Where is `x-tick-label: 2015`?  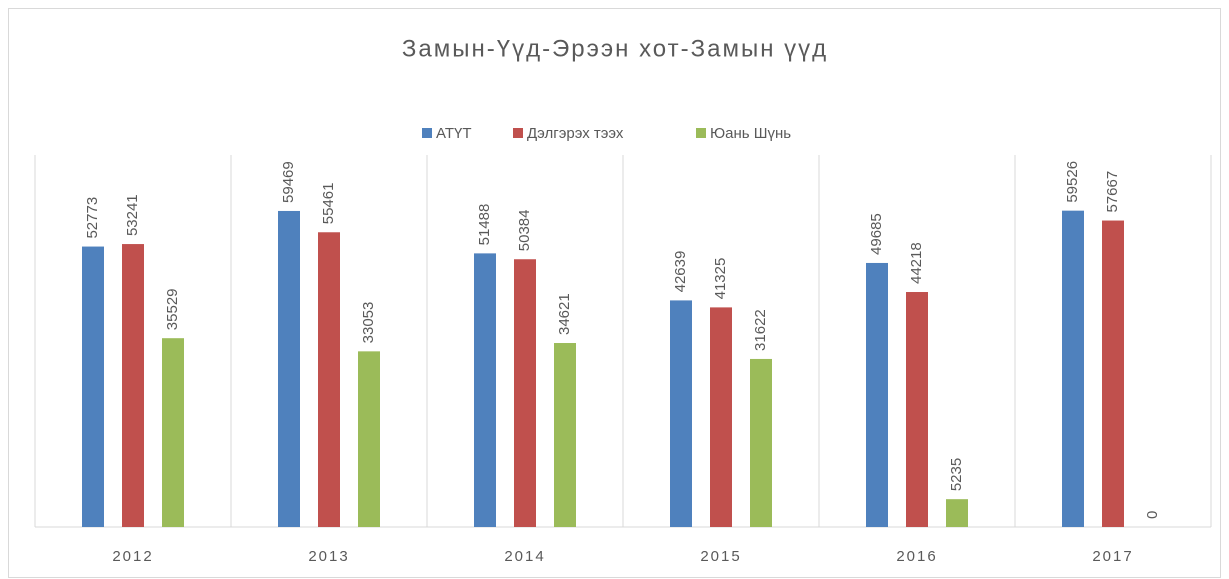 x-tick-label: 2015 is located at coordinates (720, 556).